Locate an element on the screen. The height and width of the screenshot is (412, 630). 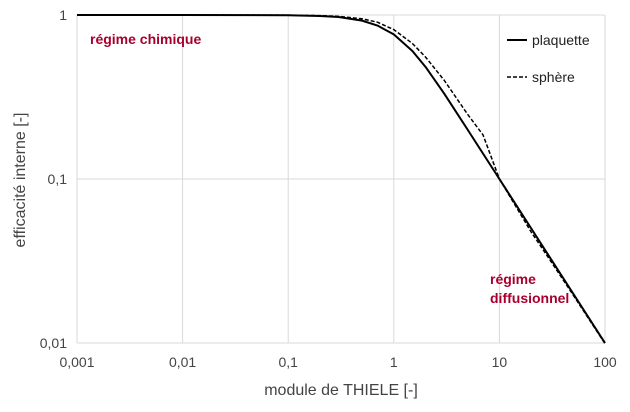
y-tick-label: 1 is located at coordinates (63, 15).